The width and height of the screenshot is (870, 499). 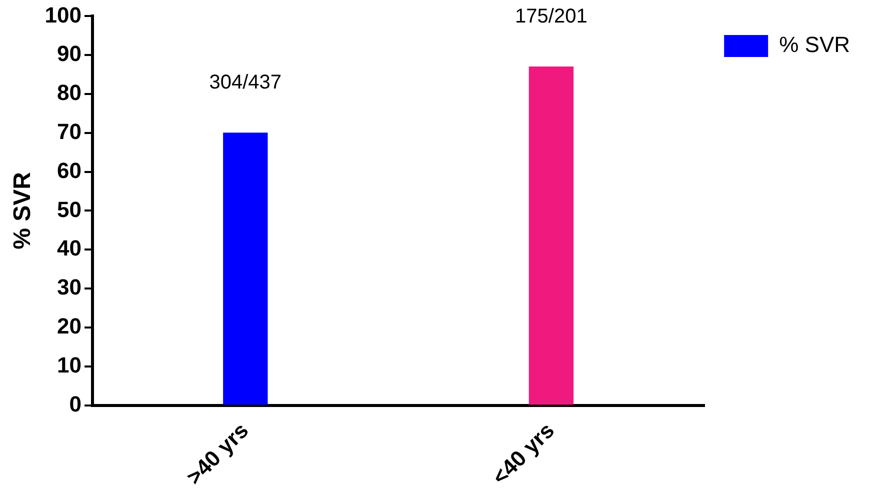 What do you see at coordinates (69, 53) in the screenshot?
I see `y-tick-label: 90` at bounding box center [69, 53].